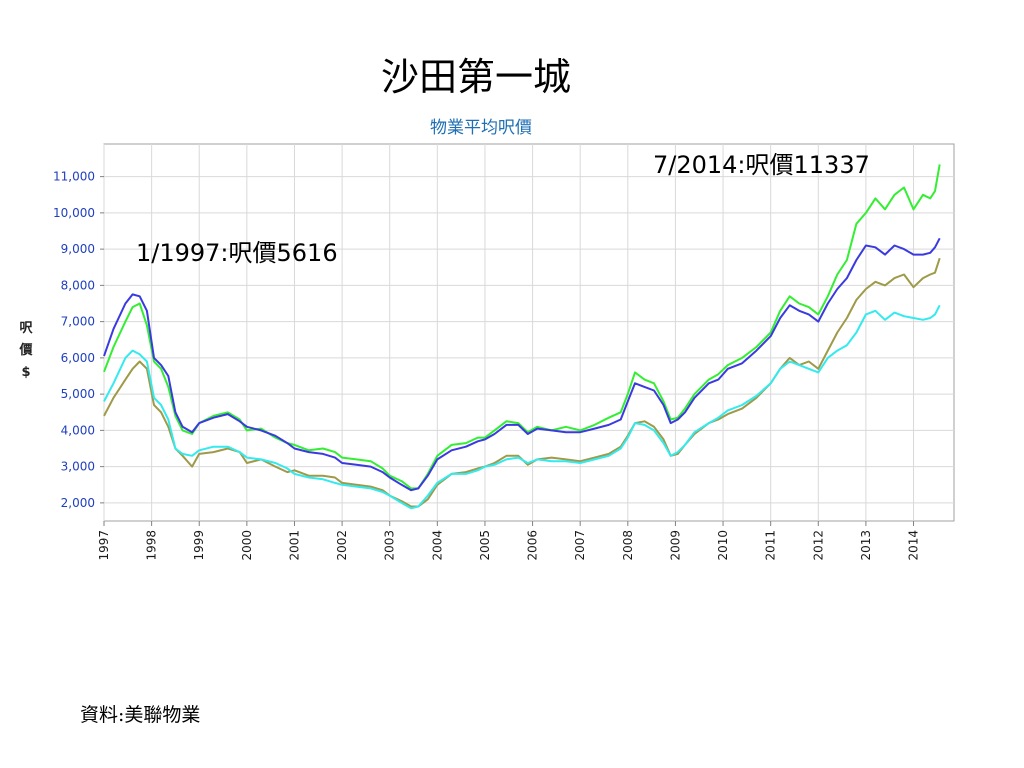 The width and height of the screenshot is (1024, 768). I want to click on x-tick-label: 2014, so click(914, 545).